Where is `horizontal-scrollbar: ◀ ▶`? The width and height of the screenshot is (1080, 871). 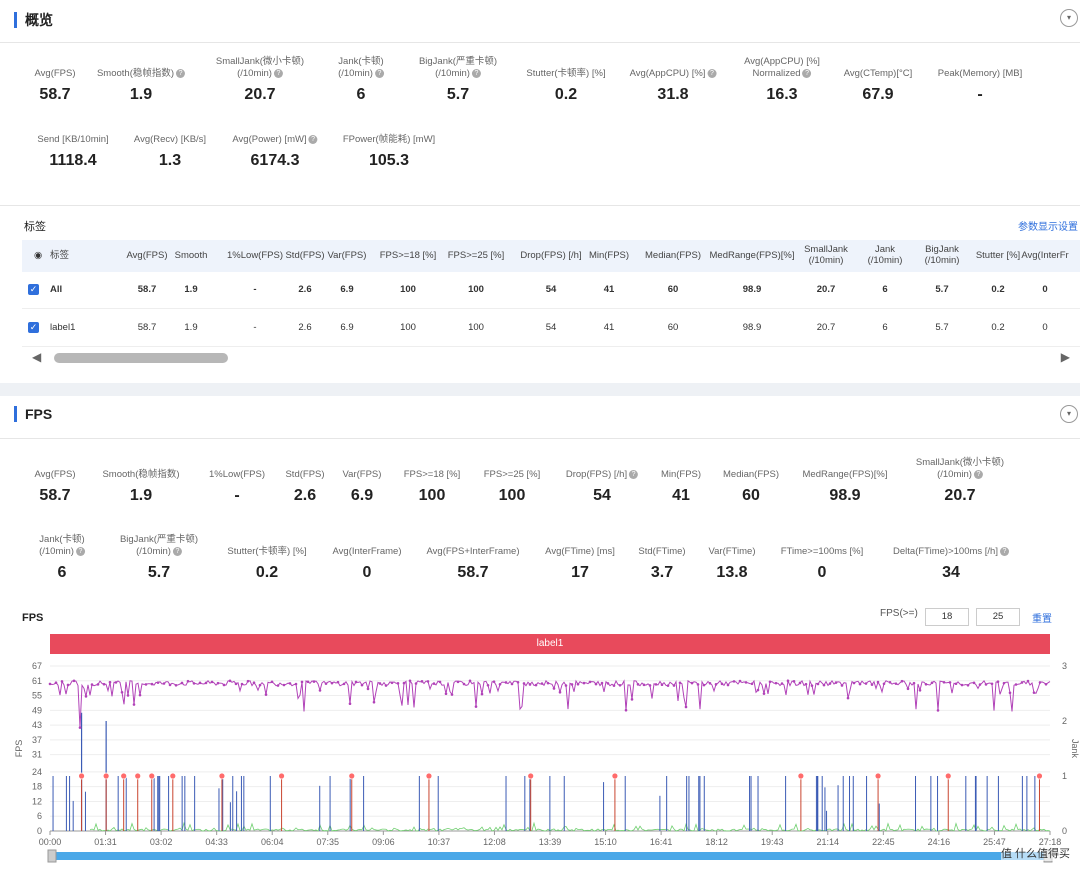
horizontal-scrollbar: ◀ ▶ is located at coordinates (550, 358).